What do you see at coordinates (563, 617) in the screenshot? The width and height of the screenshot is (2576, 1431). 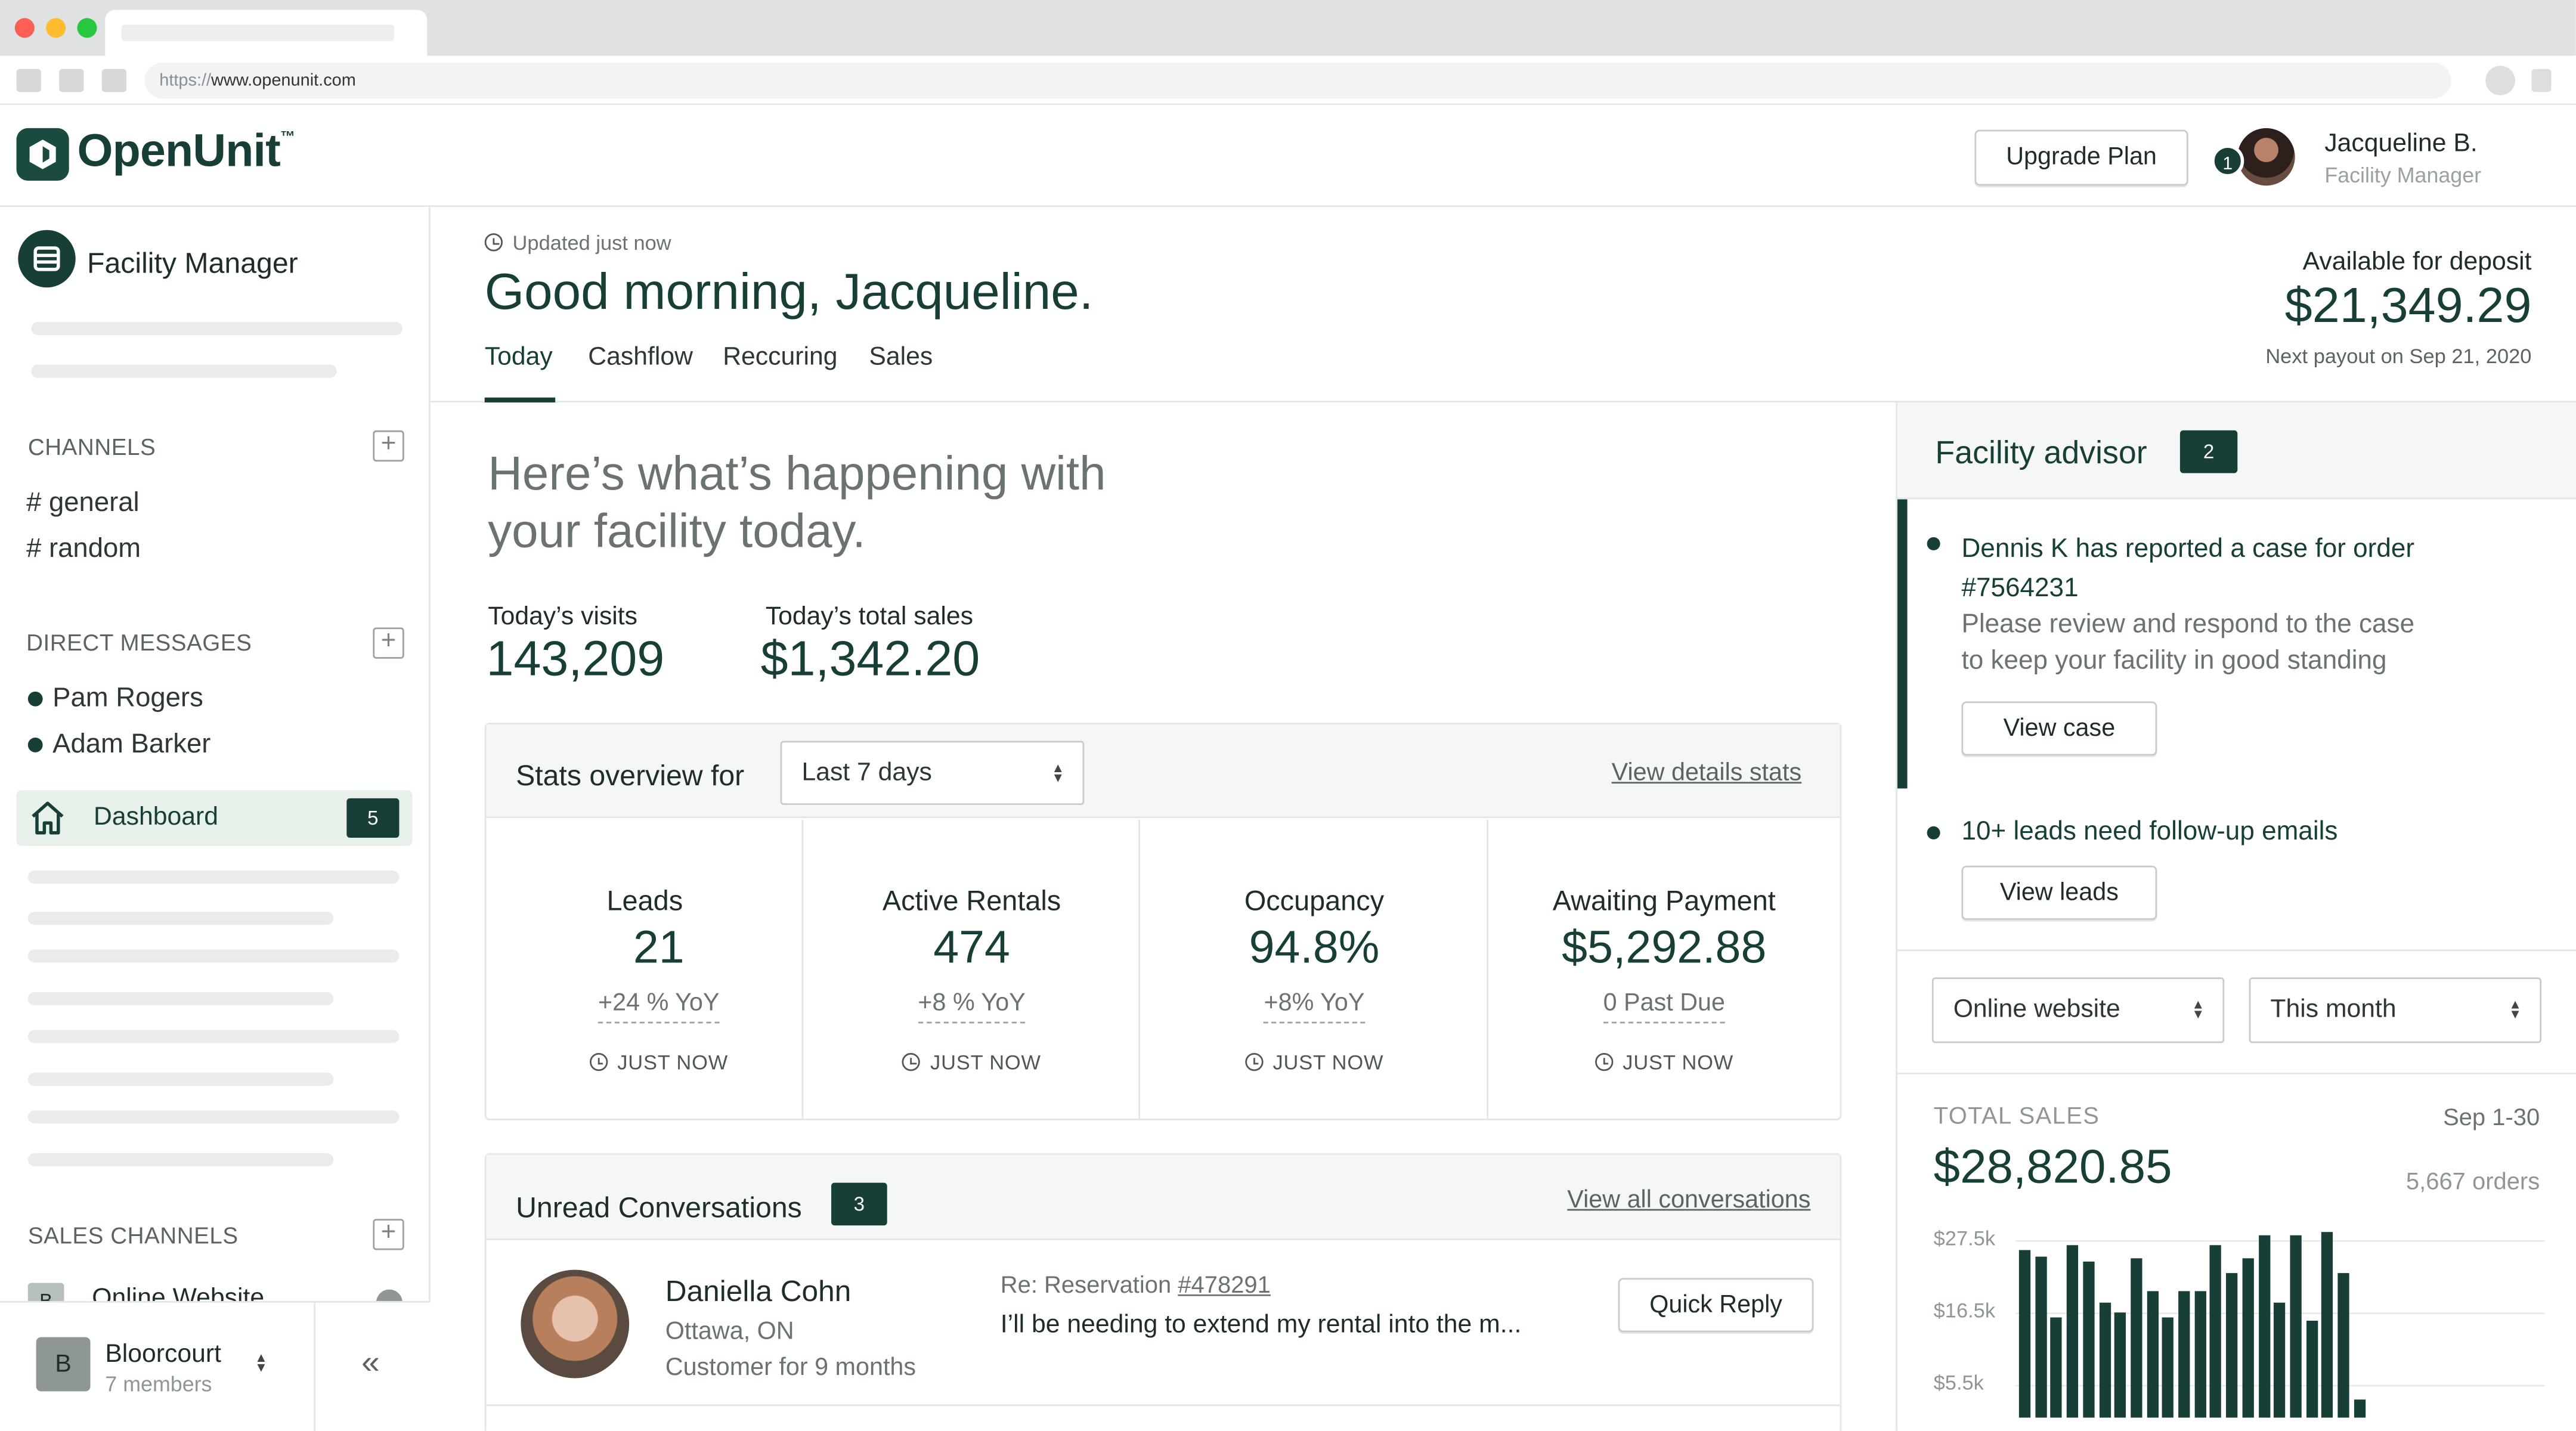 I see `visits-label: Today’s visits` at bounding box center [563, 617].